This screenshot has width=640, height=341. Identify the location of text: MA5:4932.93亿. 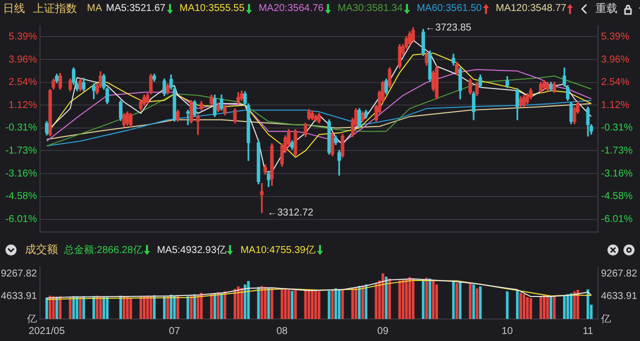
(191, 250).